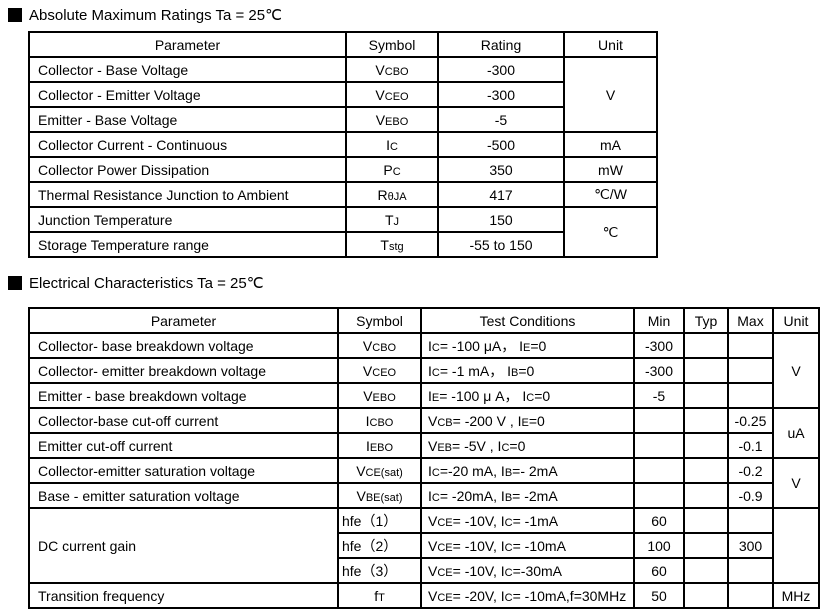 This screenshot has width=822, height=612. I want to click on cell-symbol: hfe（3）, so click(379, 570).